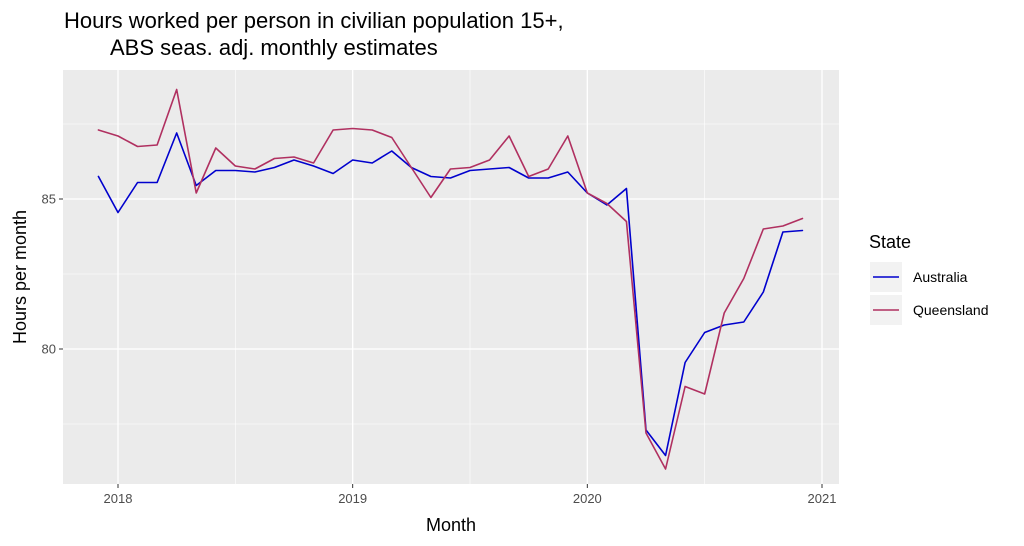  I want to click on y-tick-label: 85, so click(49, 199).